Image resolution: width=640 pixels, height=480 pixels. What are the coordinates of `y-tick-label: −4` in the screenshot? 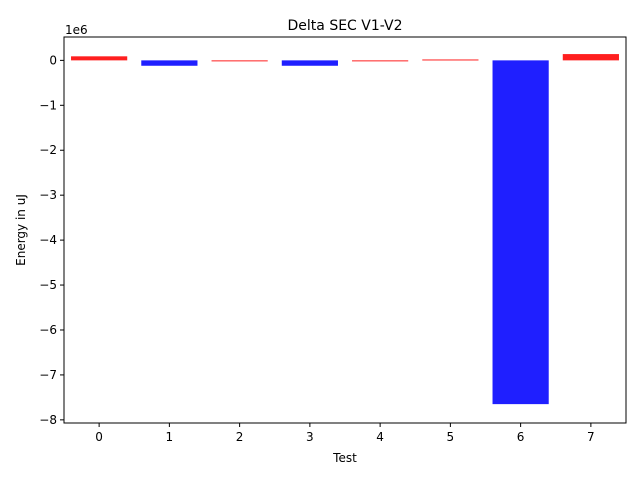 It's located at (48, 240).